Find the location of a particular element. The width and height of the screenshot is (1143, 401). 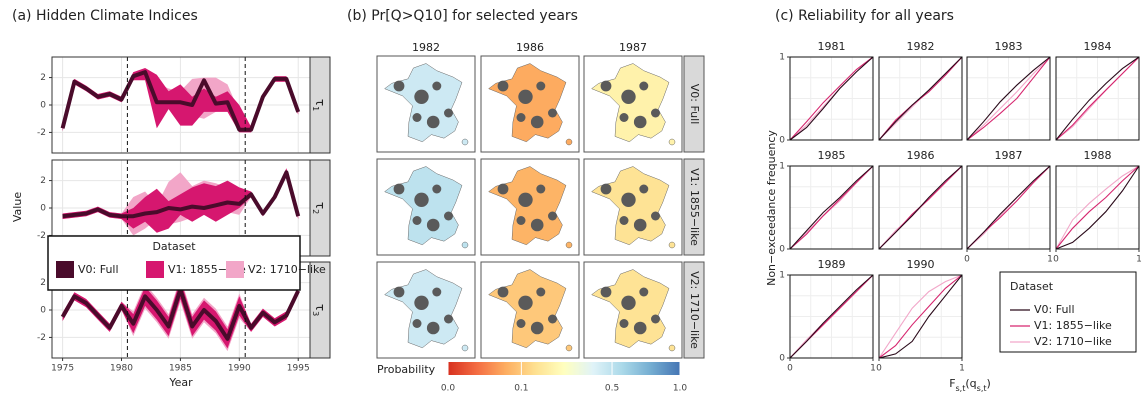

column-header: 1982 is located at coordinates (426, 47).